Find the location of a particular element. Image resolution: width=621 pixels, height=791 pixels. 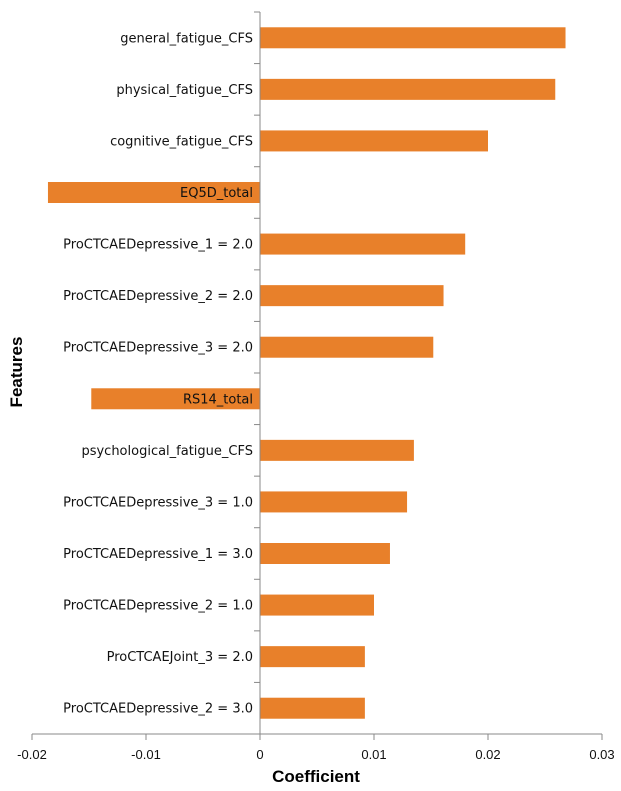

y-axis-ticks is located at coordinates (257, 373).